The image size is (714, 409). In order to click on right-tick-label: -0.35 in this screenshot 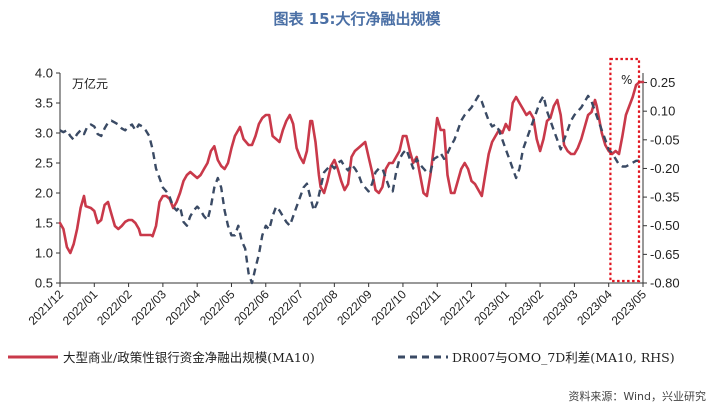, I will do `click(665, 197)`.